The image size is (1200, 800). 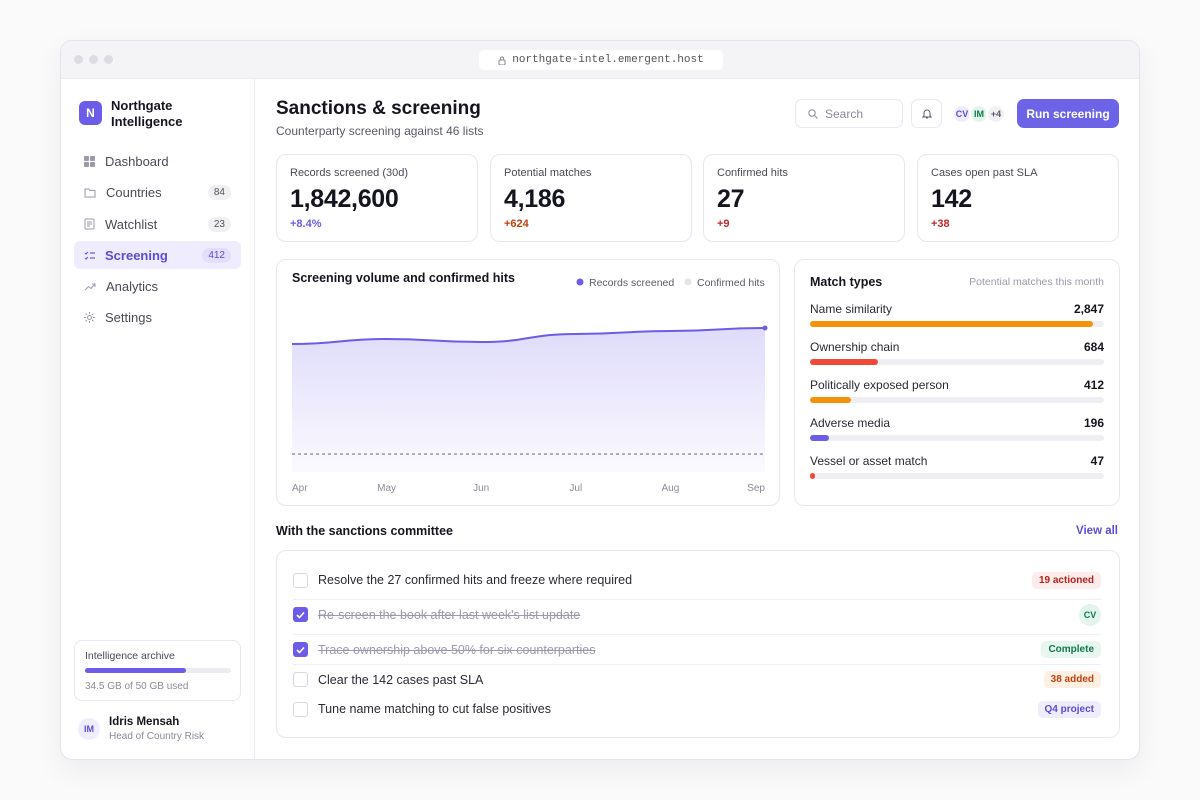 I want to click on team-more: +4, so click(x=996, y=114).